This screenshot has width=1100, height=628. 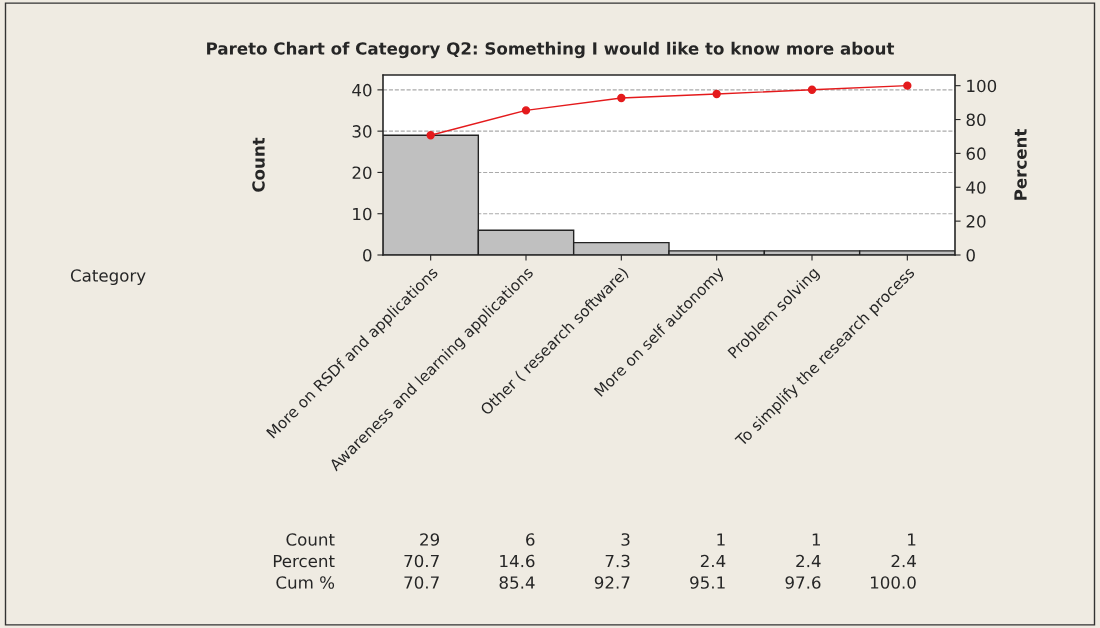 What do you see at coordinates (430, 539) in the screenshot?
I see `text: 29` at bounding box center [430, 539].